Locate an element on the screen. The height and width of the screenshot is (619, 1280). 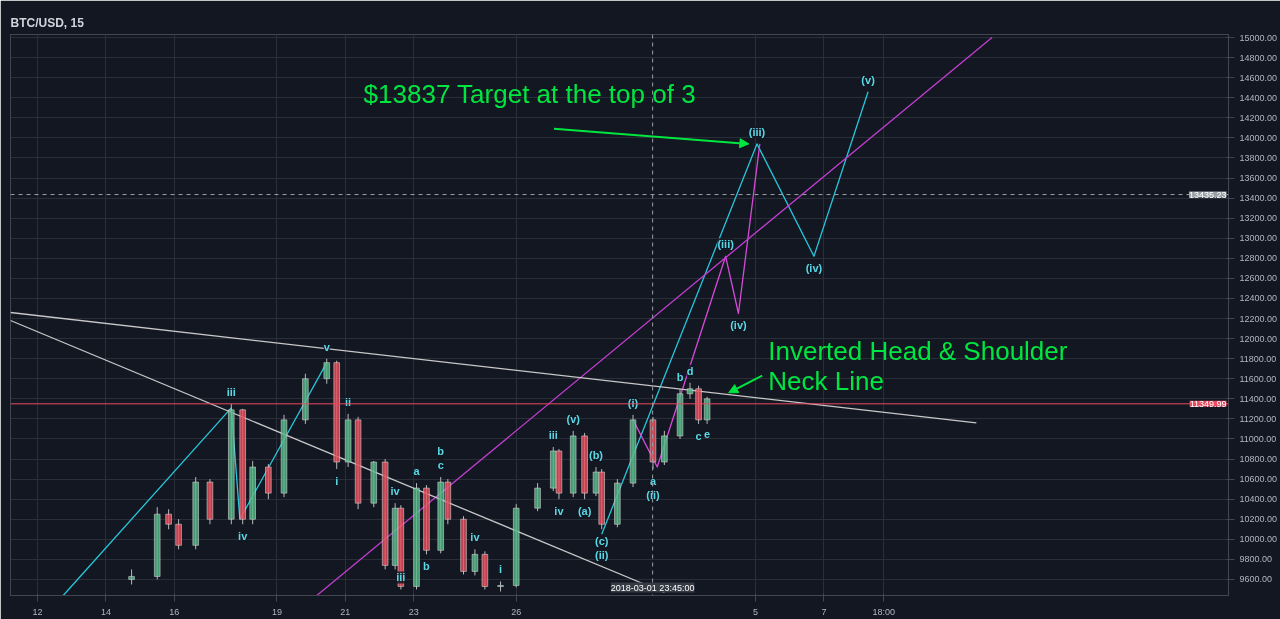
x-tick-label: 12 is located at coordinates (37, 611).